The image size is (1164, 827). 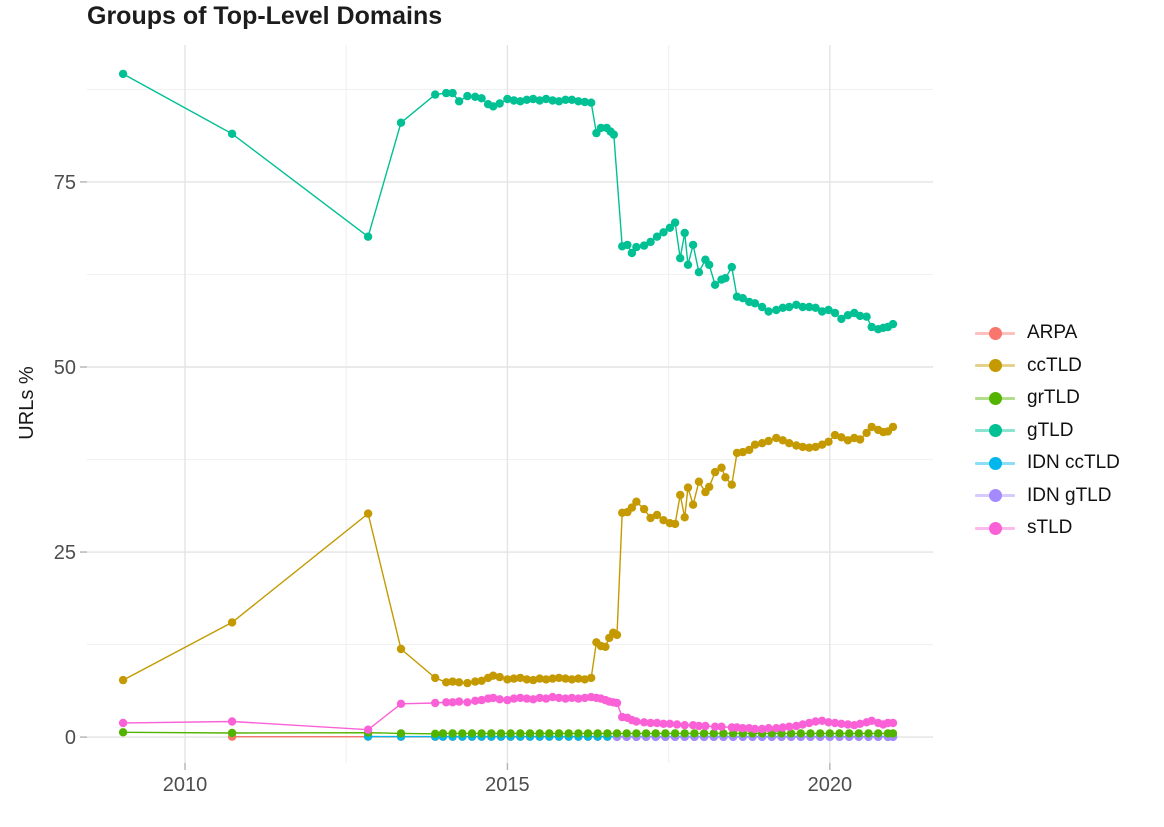 What do you see at coordinates (508, 733) in the screenshot?
I see `series-grtld-points` at bounding box center [508, 733].